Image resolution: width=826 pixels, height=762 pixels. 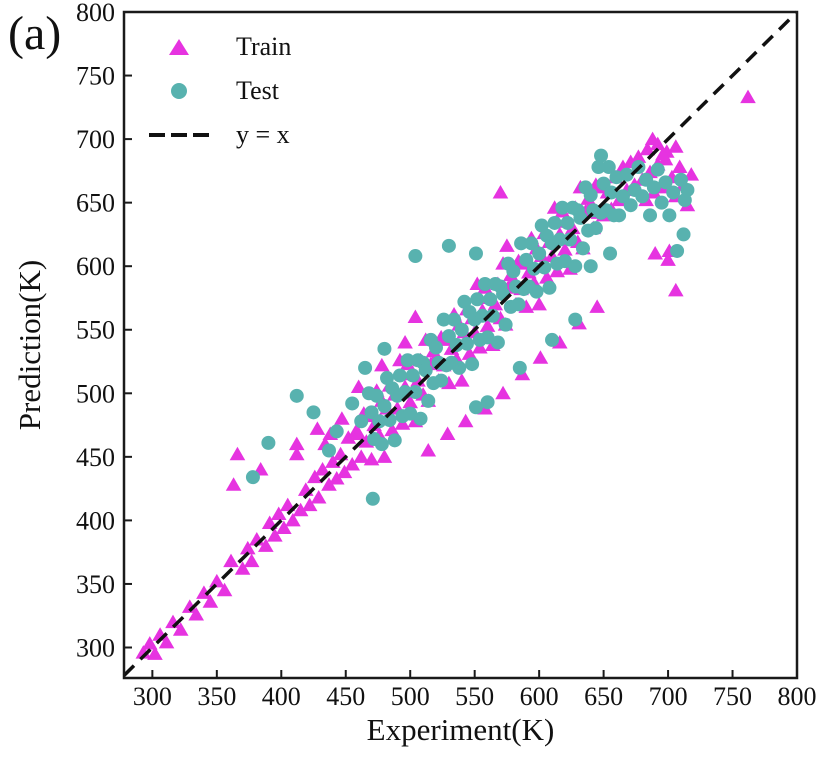 I want to click on legend-item-test: Test, so click(x=219, y=91).